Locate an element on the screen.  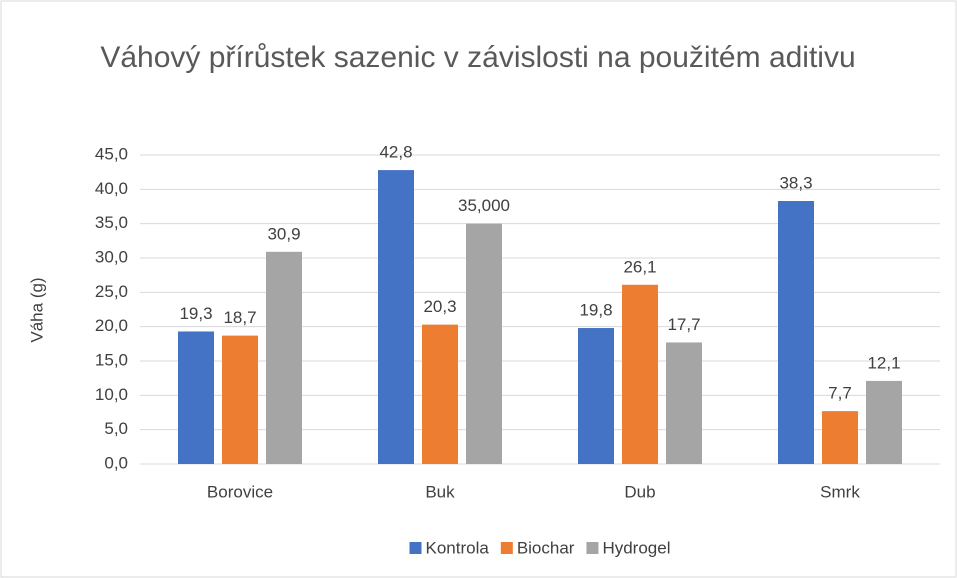
y-tick-label: 15,0 is located at coordinates (111, 359).